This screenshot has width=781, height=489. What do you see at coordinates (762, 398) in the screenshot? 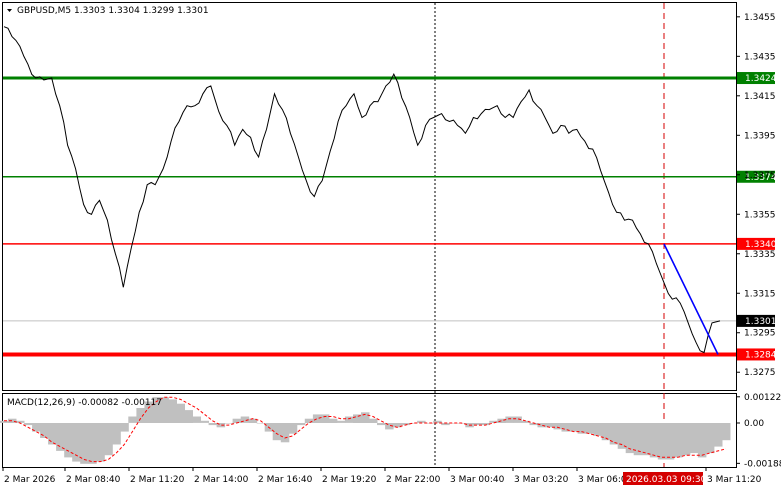
I see `macd-tick-label: 0.00122` at bounding box center [762, 398].